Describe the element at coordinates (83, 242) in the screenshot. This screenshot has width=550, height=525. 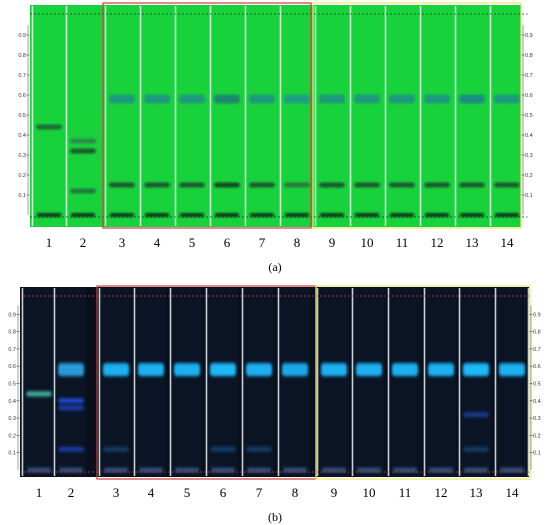
I see `lane-label-2: 2` at that location.